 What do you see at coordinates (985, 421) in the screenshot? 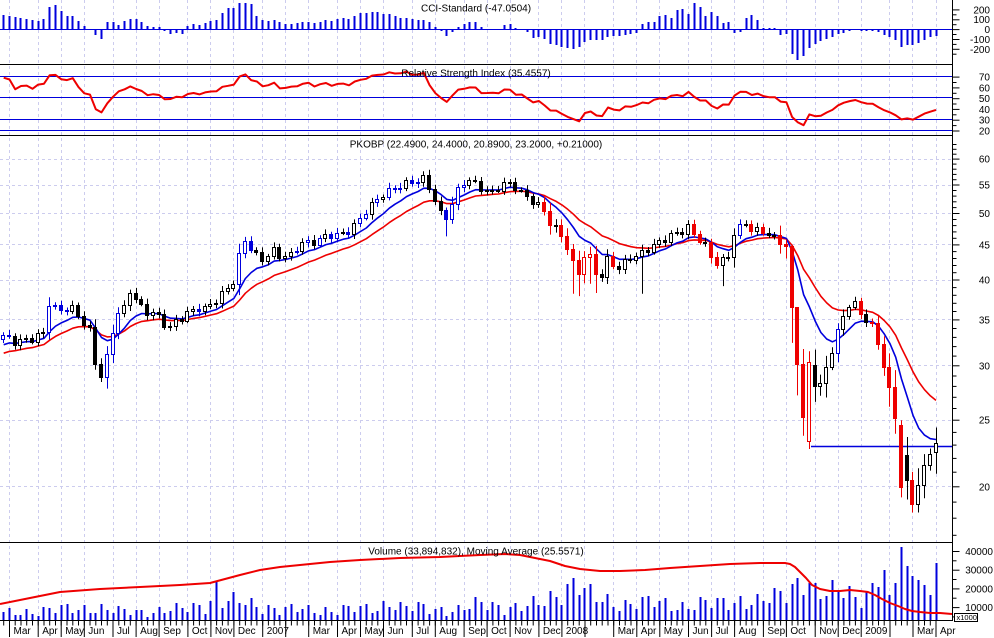
I see `svg-text: 25` at bounding box center [985, 421].